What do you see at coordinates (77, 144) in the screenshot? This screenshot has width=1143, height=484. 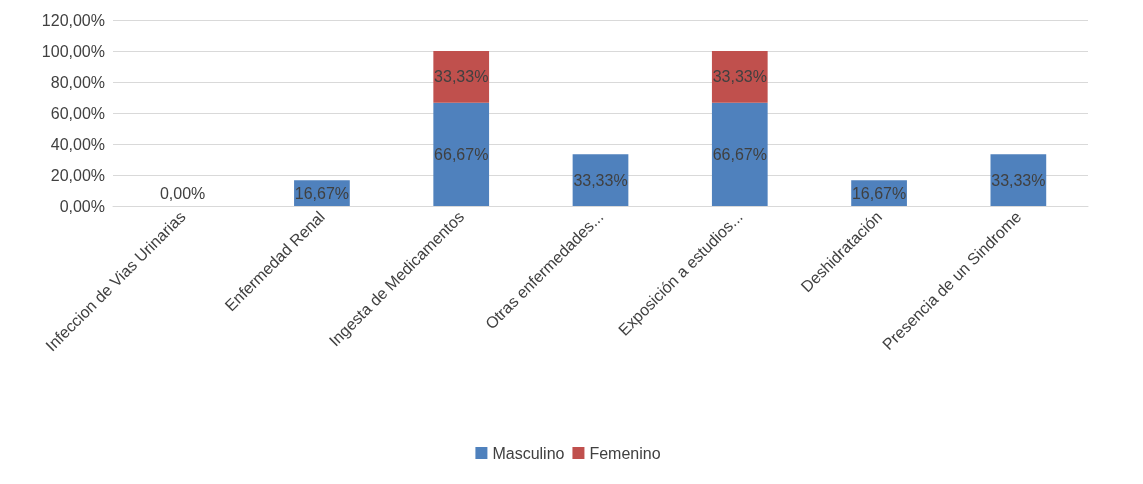 I see `y-tick-label: 40,00%` at bounding box center [77, 144].